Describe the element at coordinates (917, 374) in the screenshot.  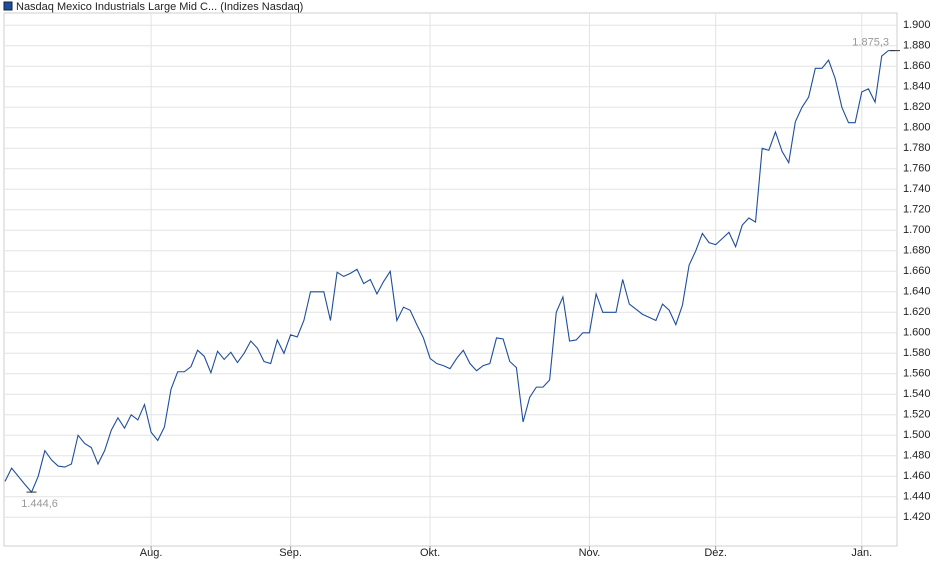
I see `y-tick-label: 1.560` at that location.